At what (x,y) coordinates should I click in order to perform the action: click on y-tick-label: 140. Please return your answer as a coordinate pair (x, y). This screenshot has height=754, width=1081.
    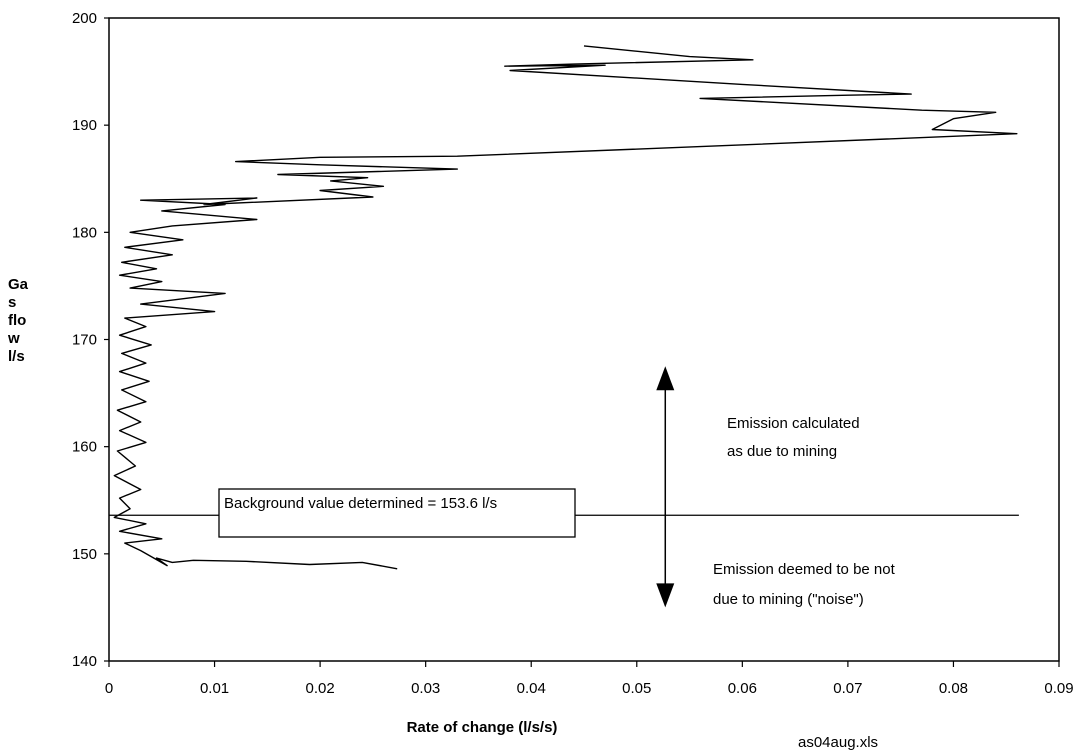
    Looking at the image, I should click on (84, 661).